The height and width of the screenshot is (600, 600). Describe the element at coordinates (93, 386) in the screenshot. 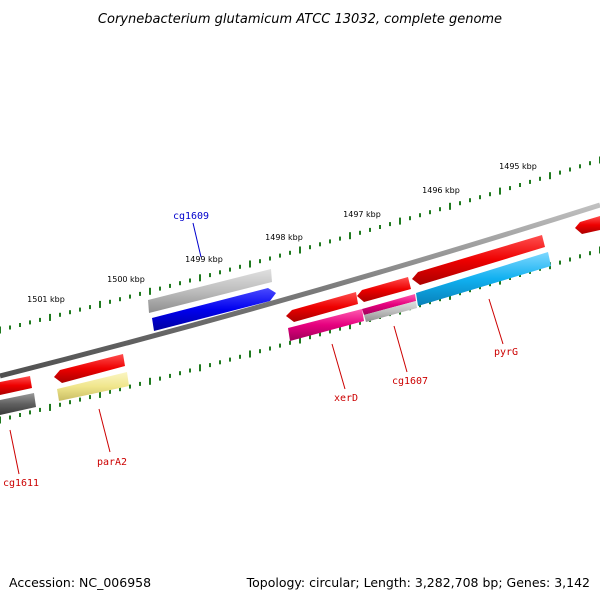

I see `gene-parA2` at that location.